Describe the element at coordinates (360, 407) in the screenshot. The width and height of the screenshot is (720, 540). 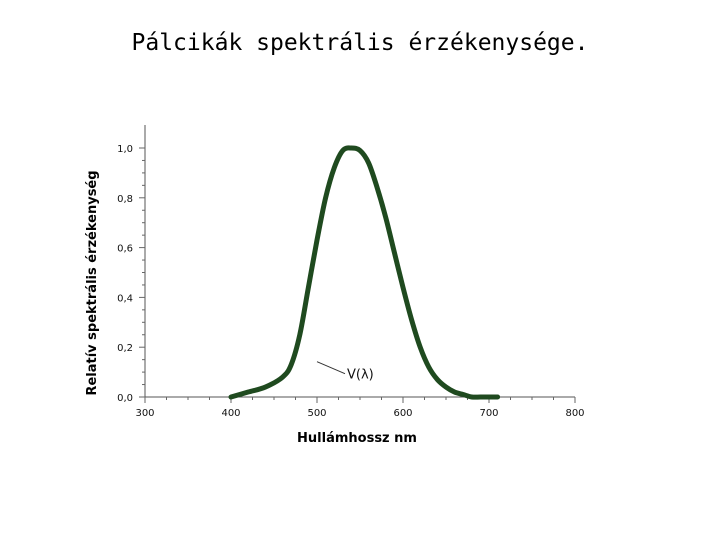
I see `x-axis: 300 400 500 600 700 800` at that location.